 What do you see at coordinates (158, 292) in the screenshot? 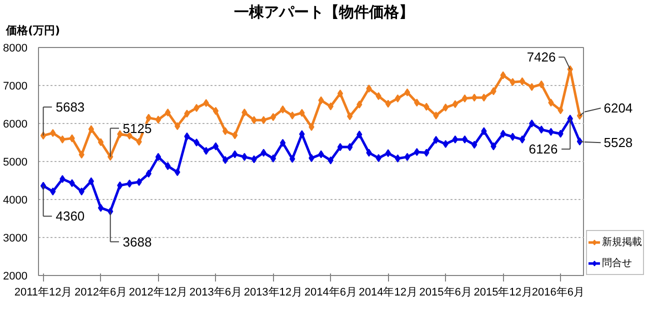
I see `x-tick-label: 2012年12月` at bounding box center [158, 292].